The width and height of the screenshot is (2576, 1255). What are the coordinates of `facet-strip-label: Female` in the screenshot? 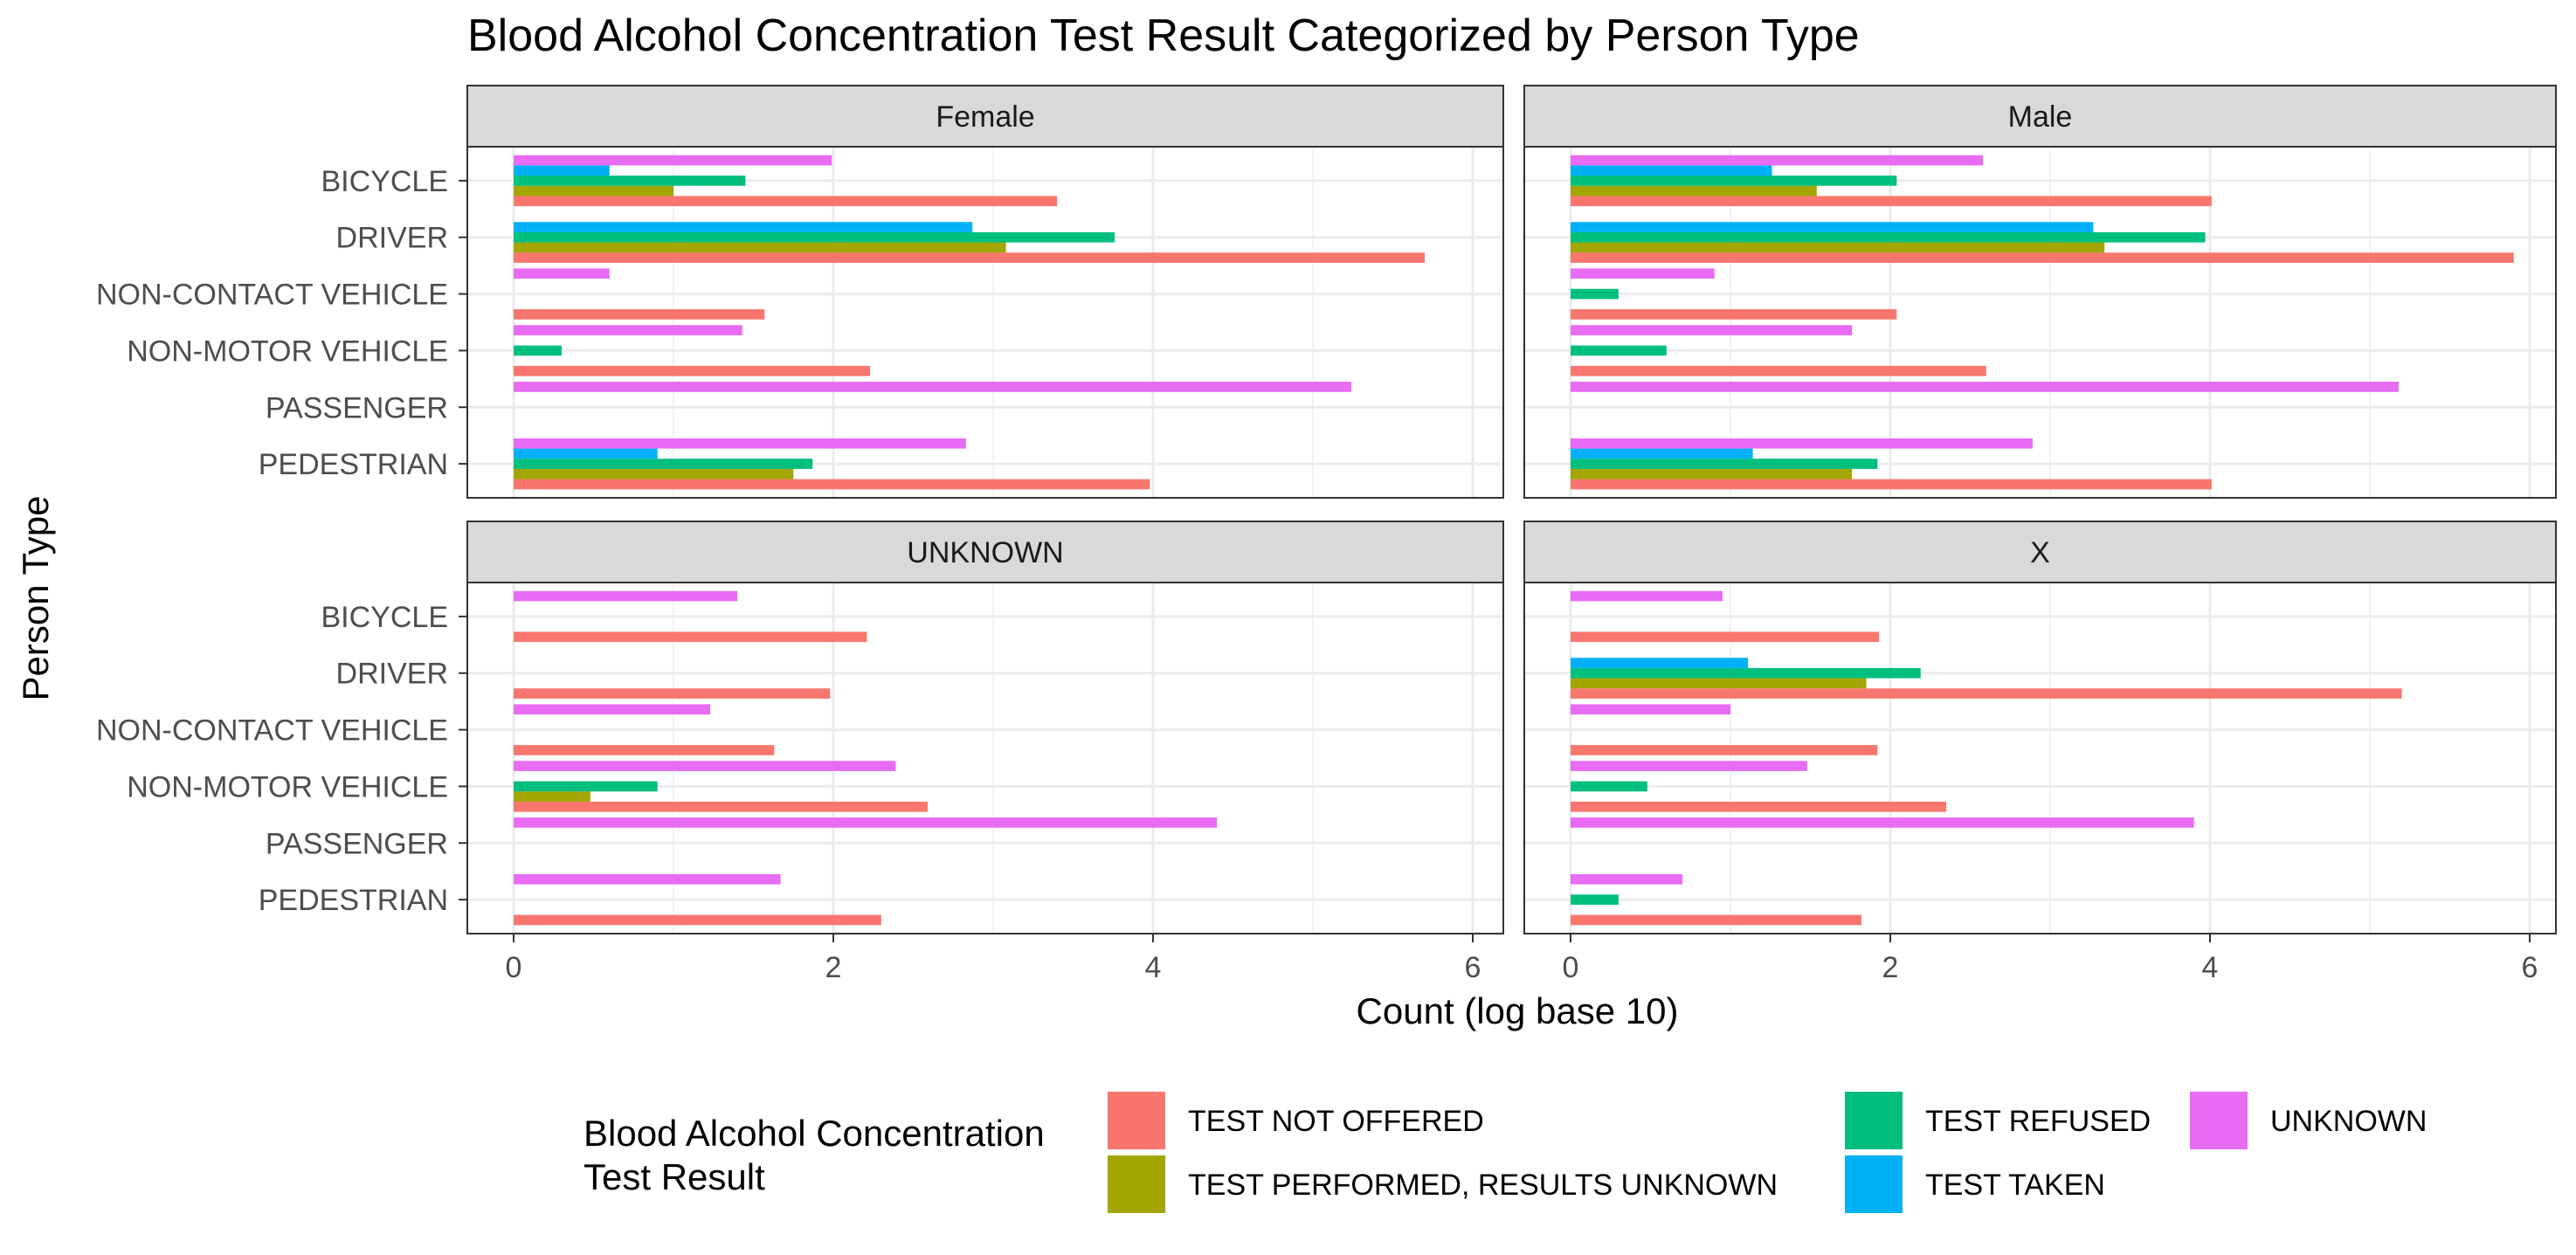 It's located at (985, 117).